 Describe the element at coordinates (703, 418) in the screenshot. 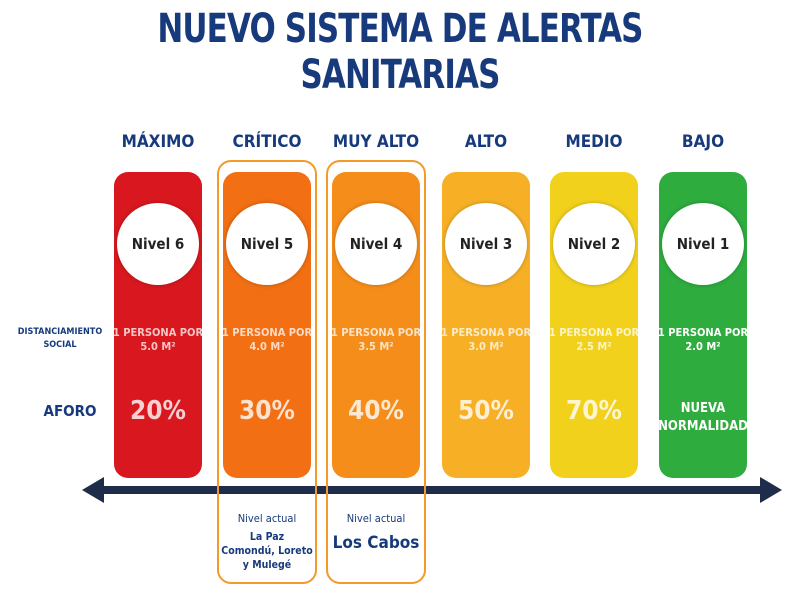

I see `capacity: NUEVA NORMALIDAD` at that location.